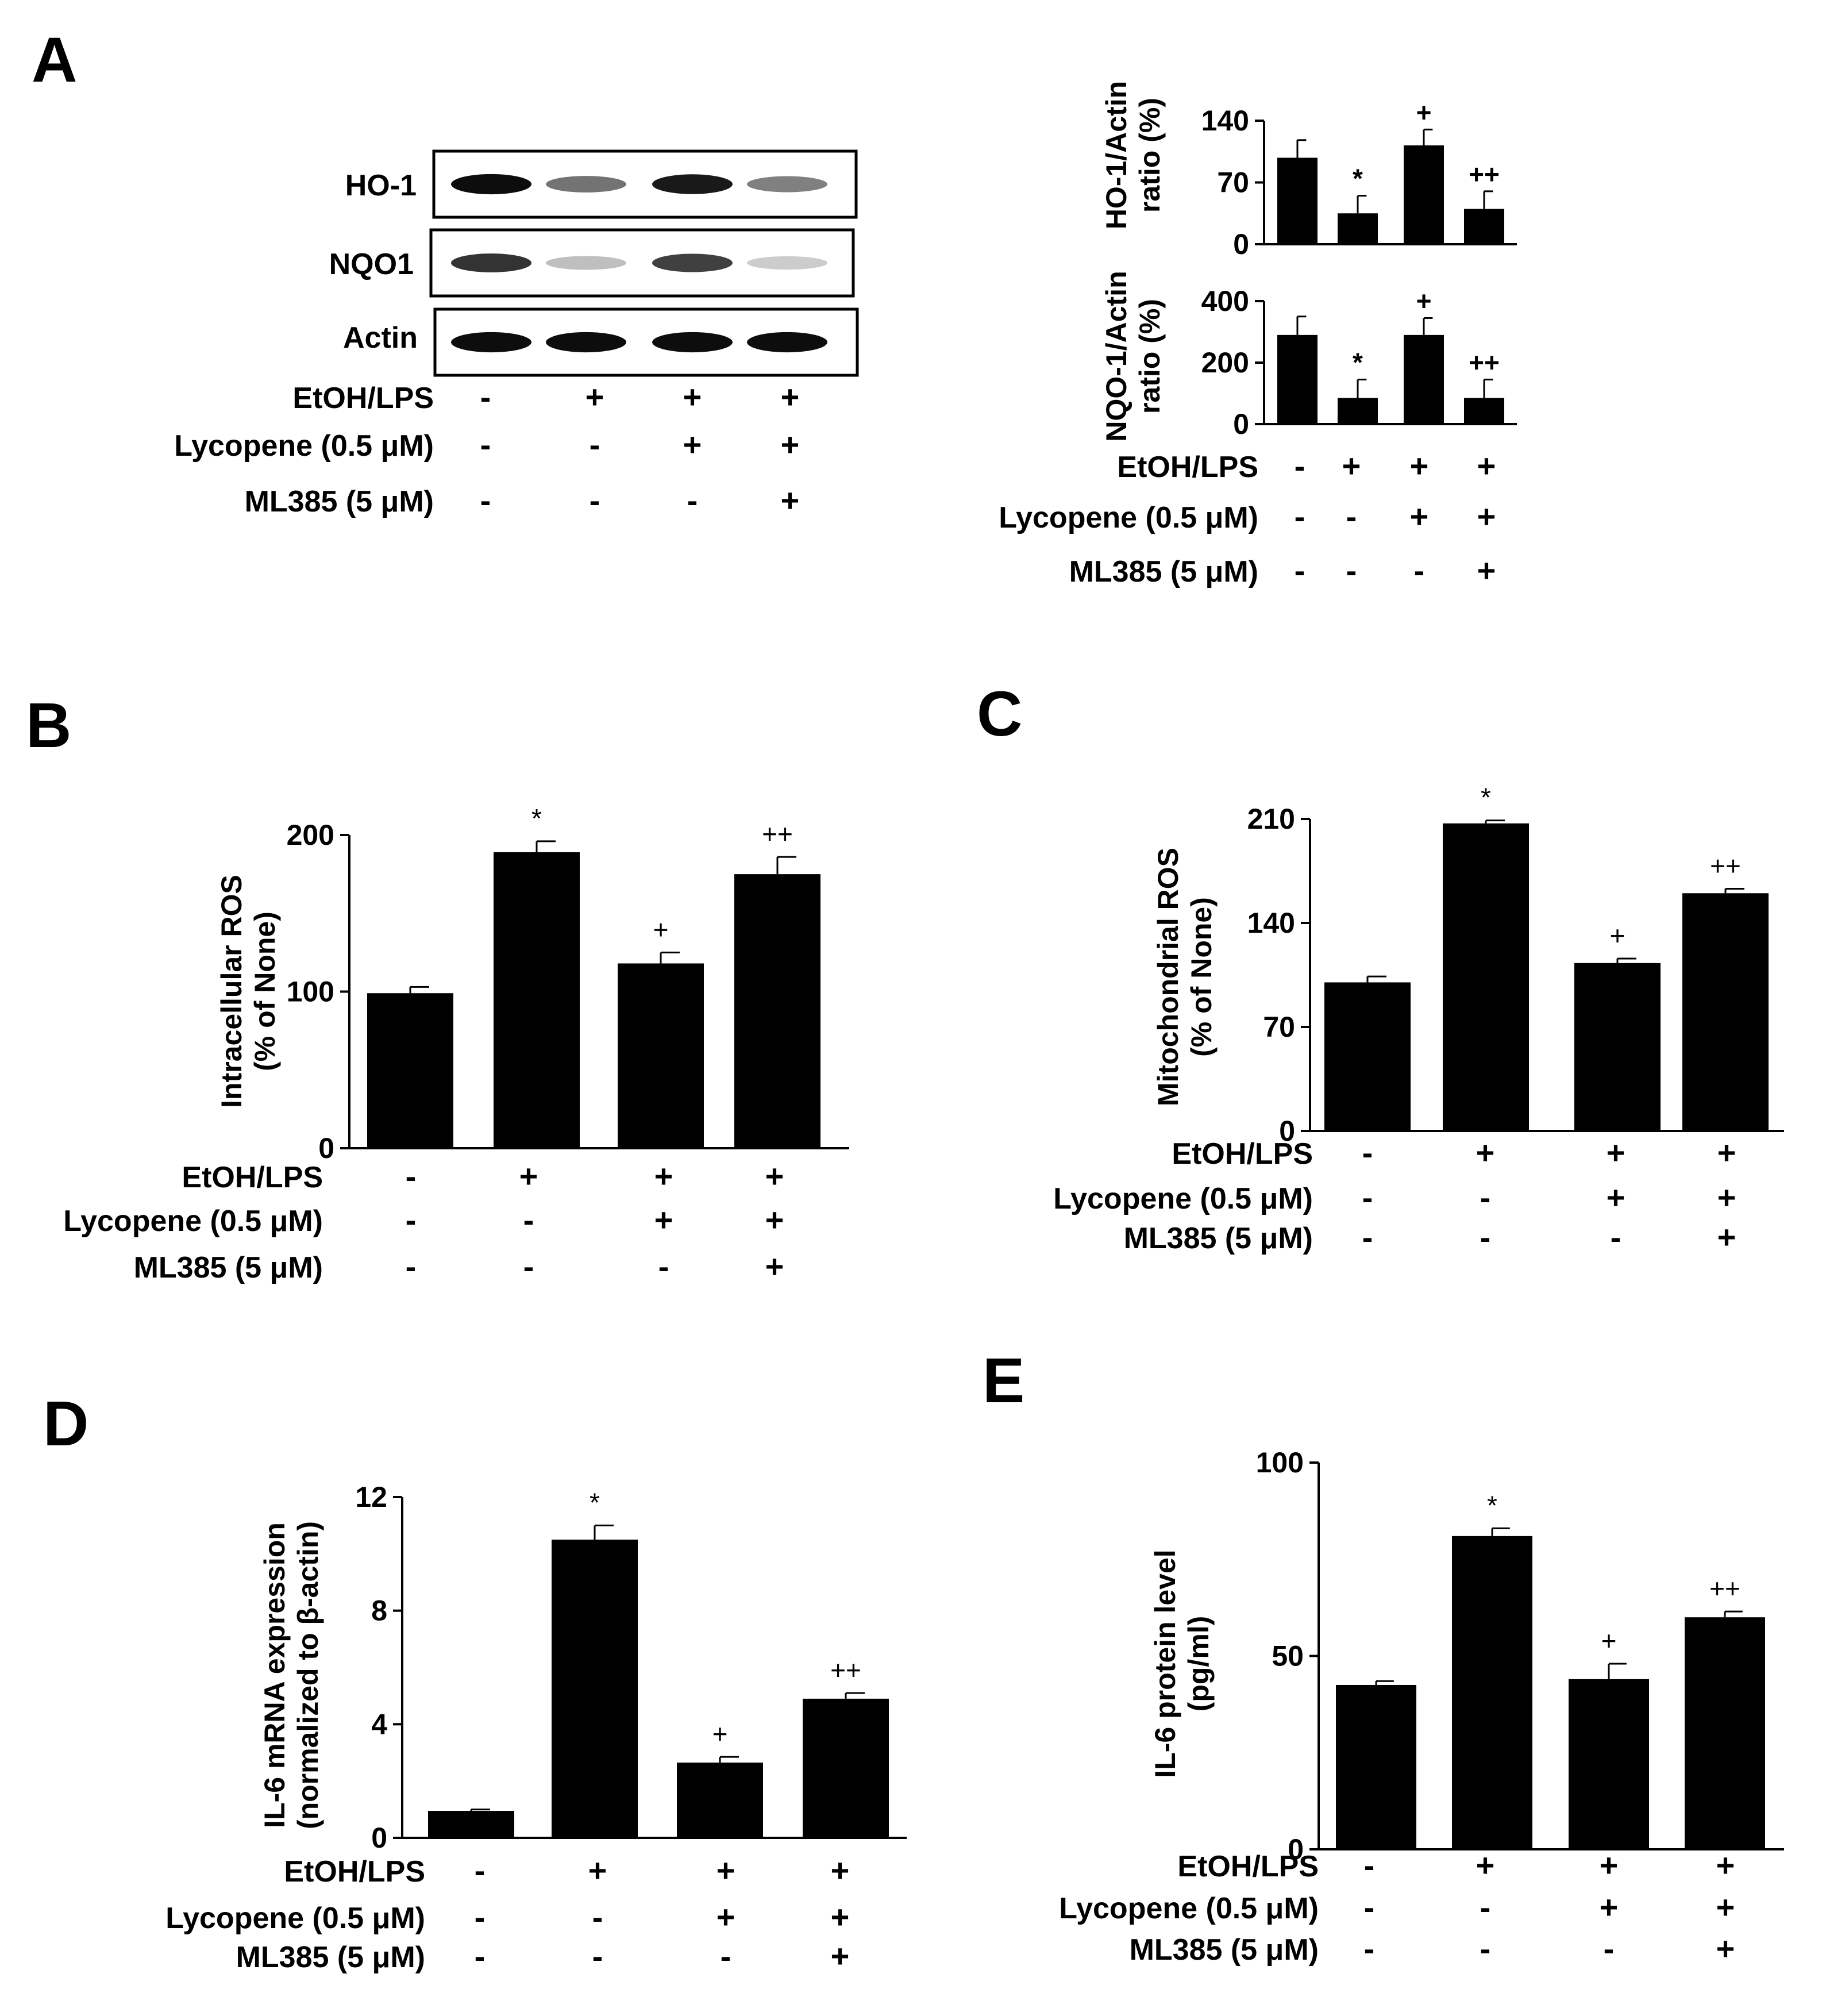 The width and height of the screenshot is (1826, 2016). I want to click on panel-letter-d: D, so click(65, 1423).